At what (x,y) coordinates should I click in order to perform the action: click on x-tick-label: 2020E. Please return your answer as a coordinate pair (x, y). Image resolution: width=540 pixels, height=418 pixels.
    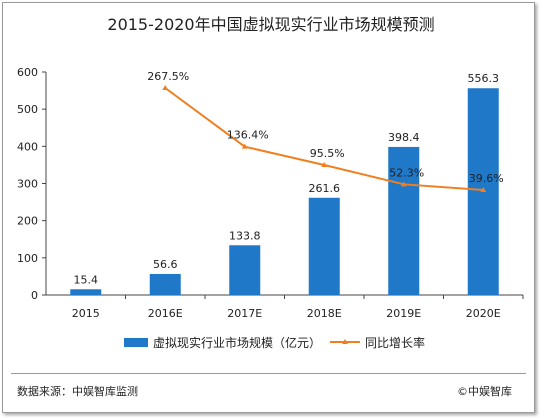
    Looking at the image, I should click on (483, 313).